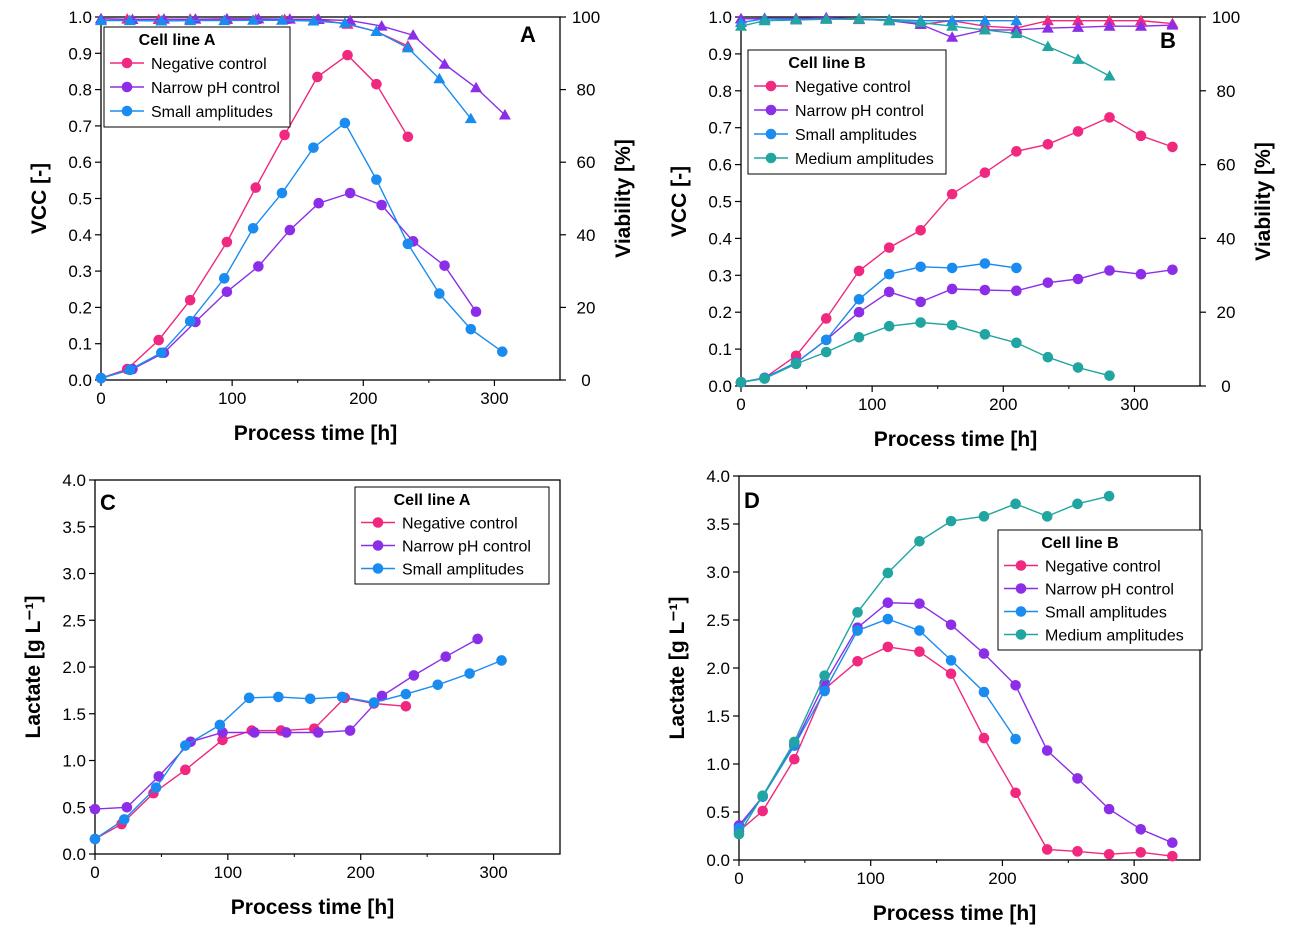 This screenshot has height=938, width=1294. I want to click on y-tick-label: 0.5, so click(80, 199).